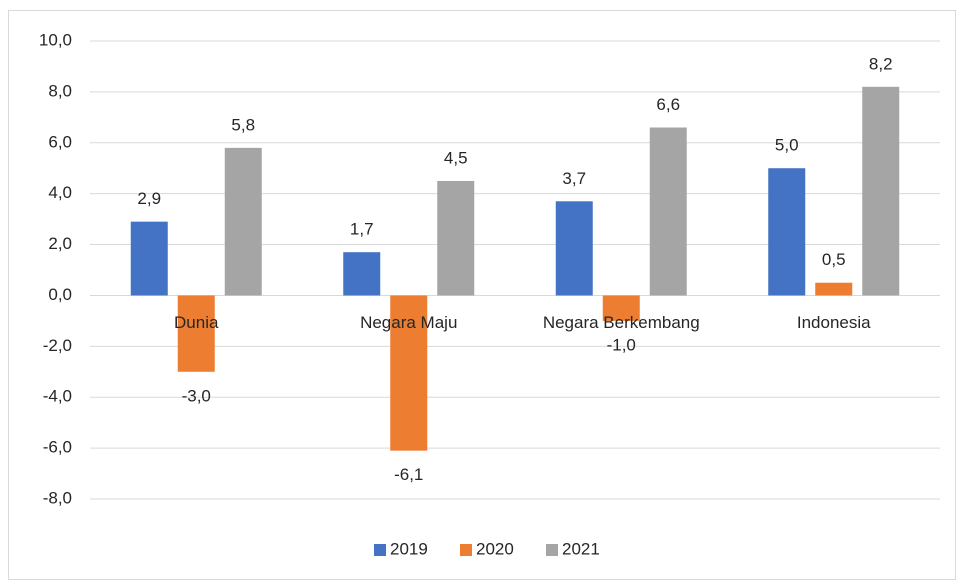  I want to click on y-tick-label: -2,0, so click(57, 345).